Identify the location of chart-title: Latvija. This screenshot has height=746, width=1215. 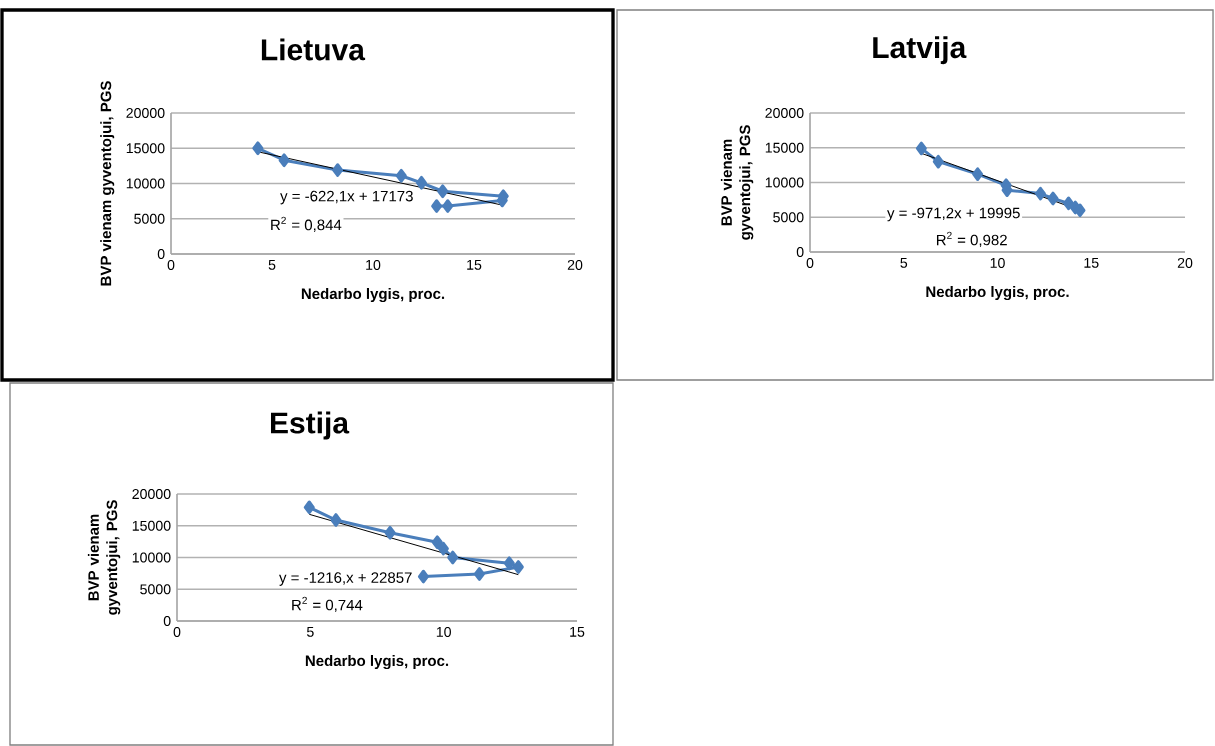
(920, 50).